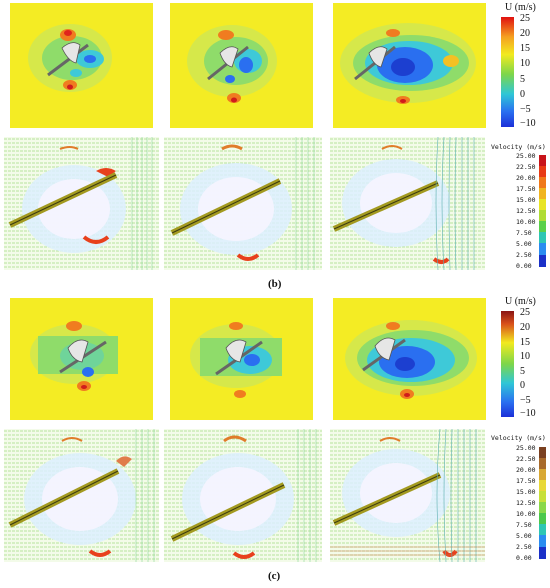  Describe the element at coordinates (542, 211) in the screenshot. I see `colorbar-velocity-b` at that location.